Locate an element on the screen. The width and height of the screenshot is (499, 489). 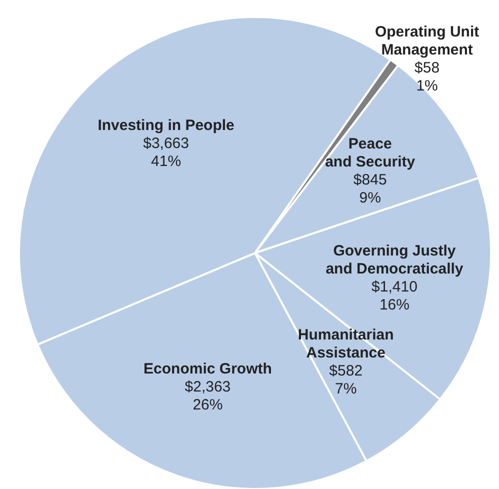
slice-label: Investing in People is located at coordinates (166, 125).